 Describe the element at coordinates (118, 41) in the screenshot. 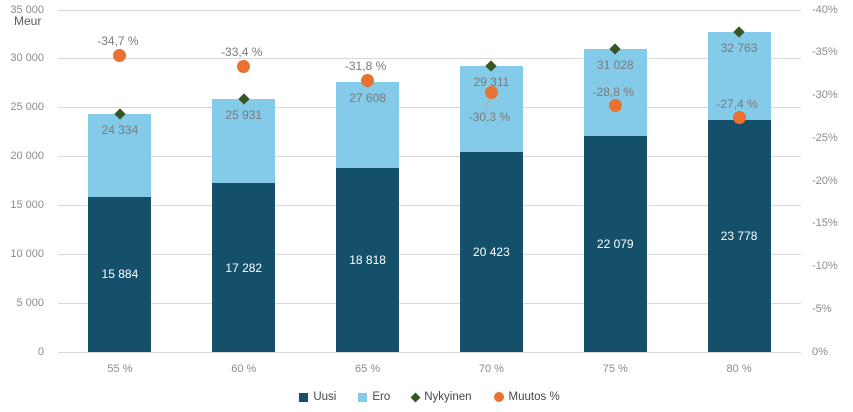

I see `muutos-value-label: -34,7 %` at that location.